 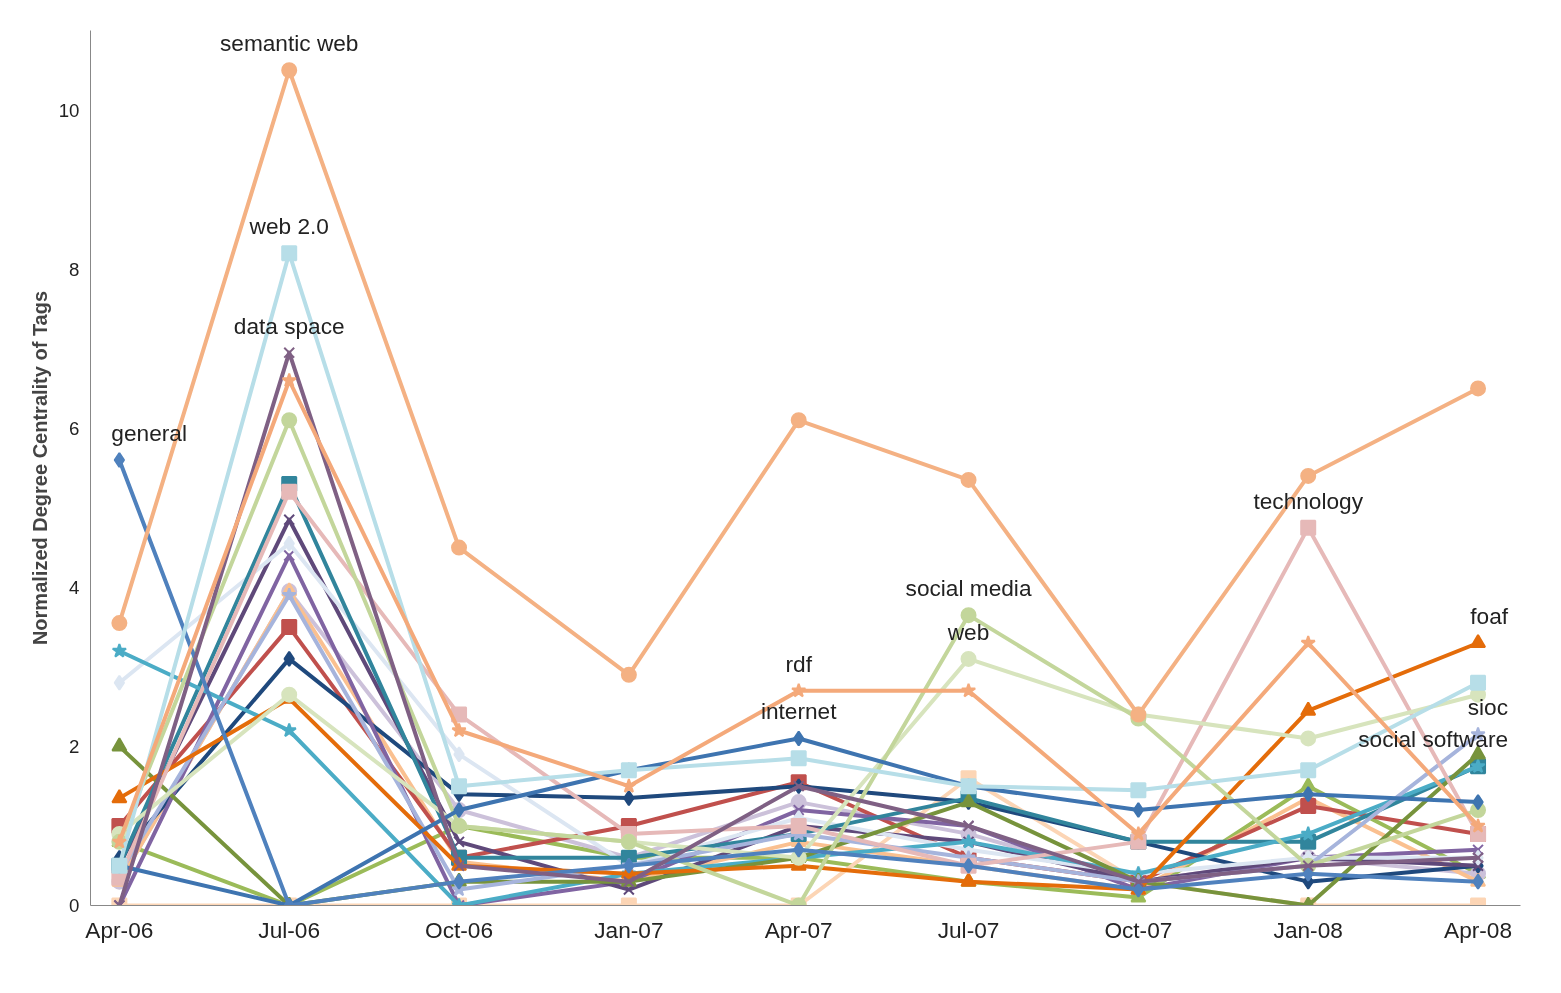 I want to click on annotation: rdf, so click(x=799, y=663).